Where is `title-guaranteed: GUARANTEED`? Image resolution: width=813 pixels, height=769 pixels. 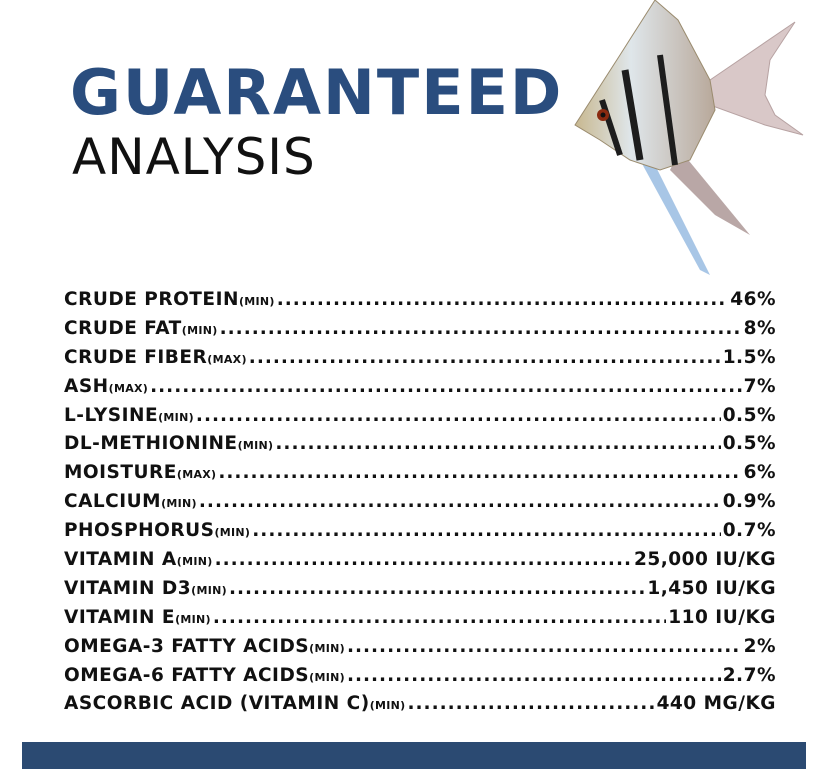 title-guaranteed: GUARANTEED is located at coordinates (317, 92).